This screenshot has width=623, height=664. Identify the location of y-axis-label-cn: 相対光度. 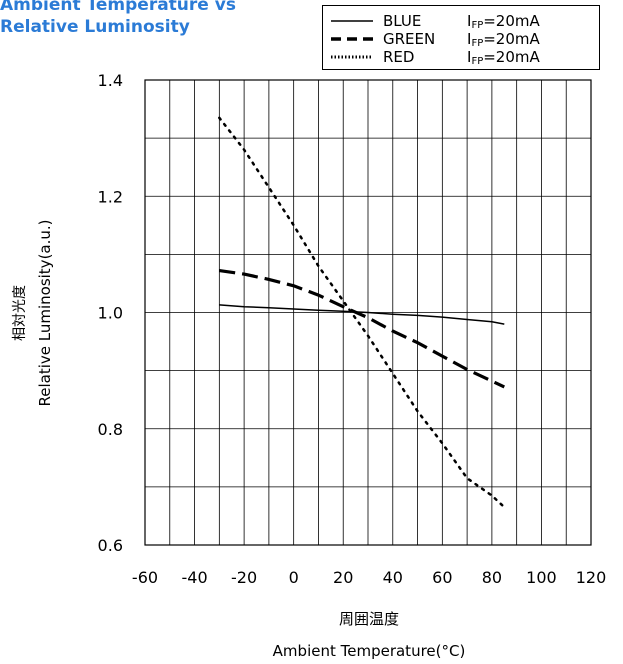
(20, 313).